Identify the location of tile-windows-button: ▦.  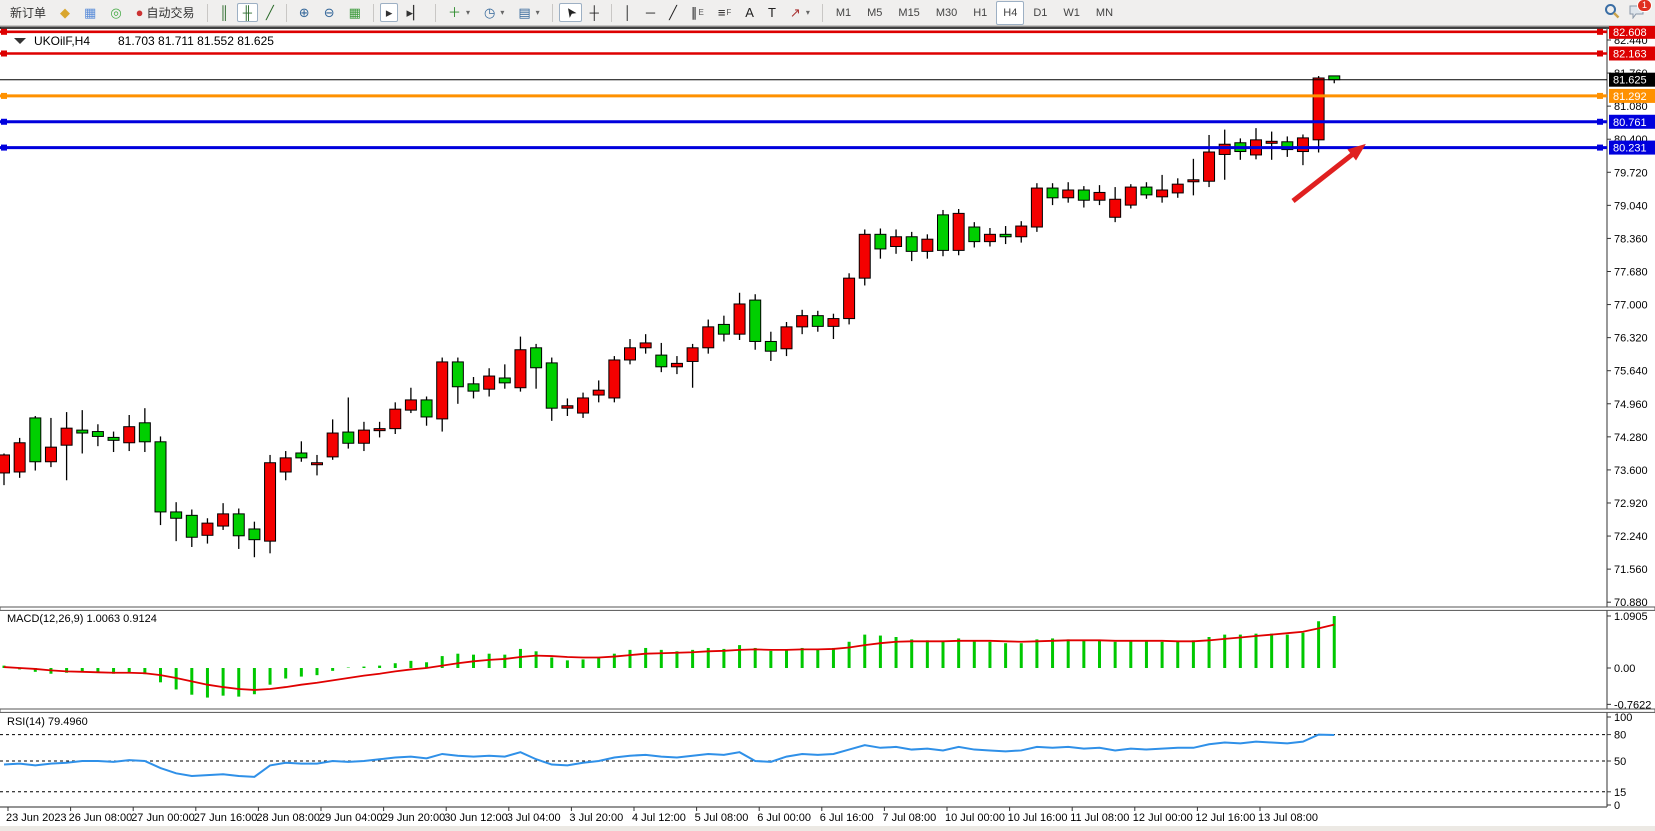
(355, 12).